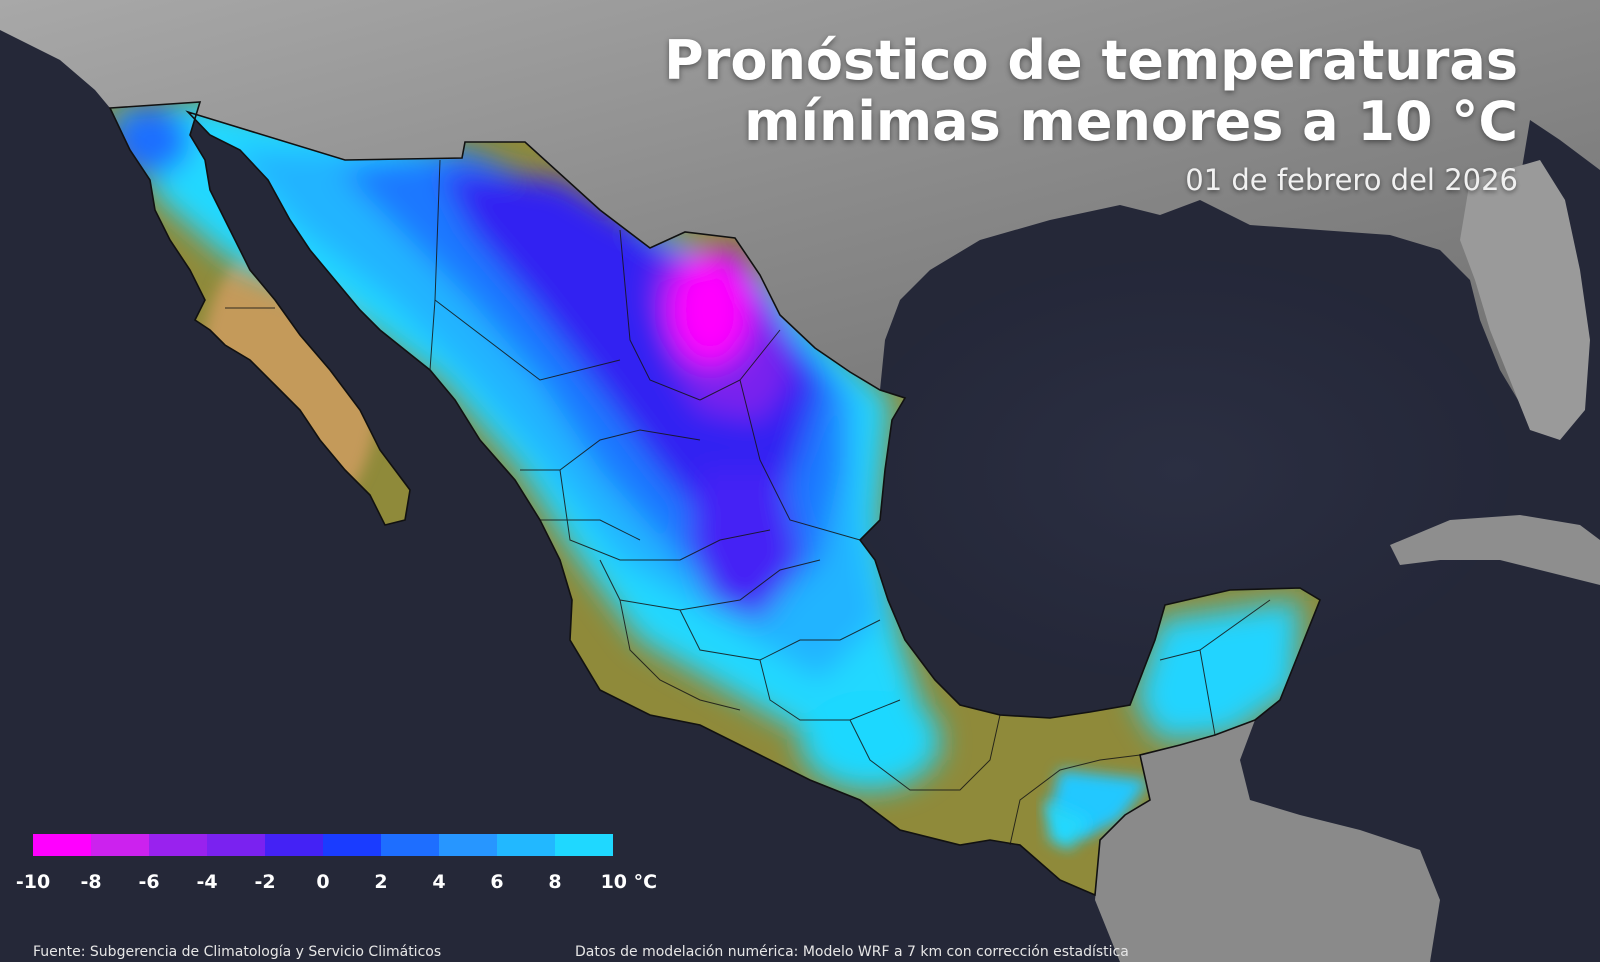 The width and height of the screenshot is (1600, 962). Describe the element at coordinates (629, 882) in the screenshot. I see `legend-tick-label: 10 °C` at that location.